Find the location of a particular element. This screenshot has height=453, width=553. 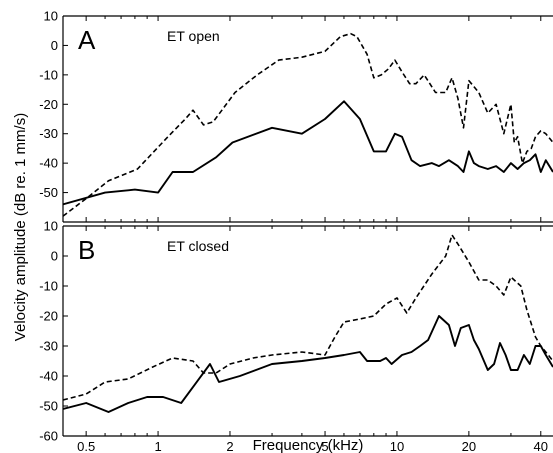

y-tick-label-b: 0 is located at coordinates (54, 256).